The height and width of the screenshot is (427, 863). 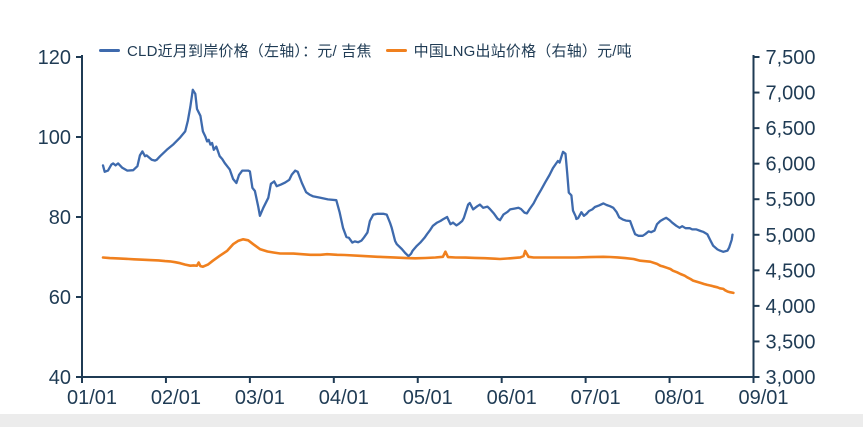 What do you see at coordinates (260, 398) in the screenshot?
I see `x-axis-tick-label: 03/01` at bounding box center [260, 398].